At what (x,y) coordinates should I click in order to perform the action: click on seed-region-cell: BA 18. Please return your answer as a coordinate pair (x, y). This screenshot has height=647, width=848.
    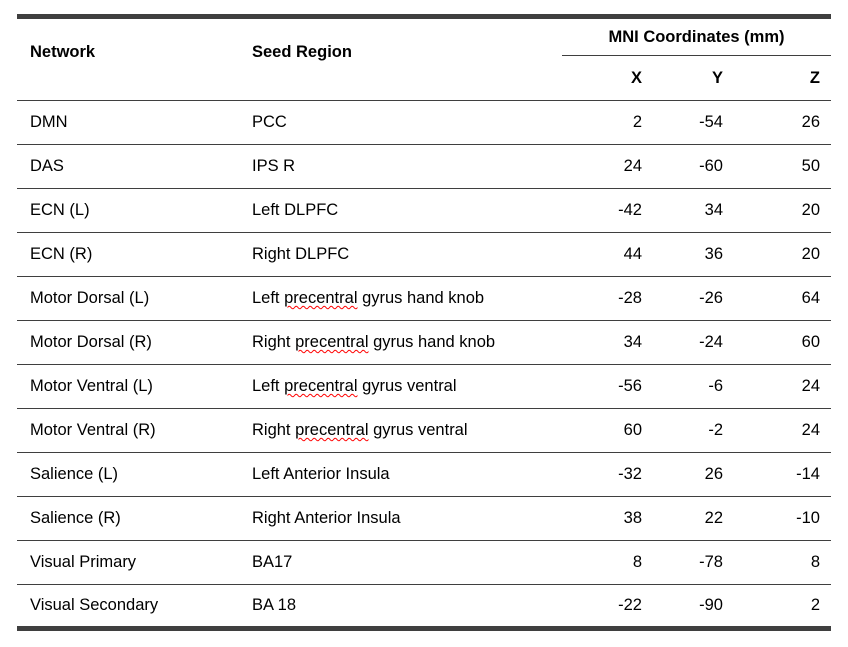
    Looking at the image, I should click on (400, 606).